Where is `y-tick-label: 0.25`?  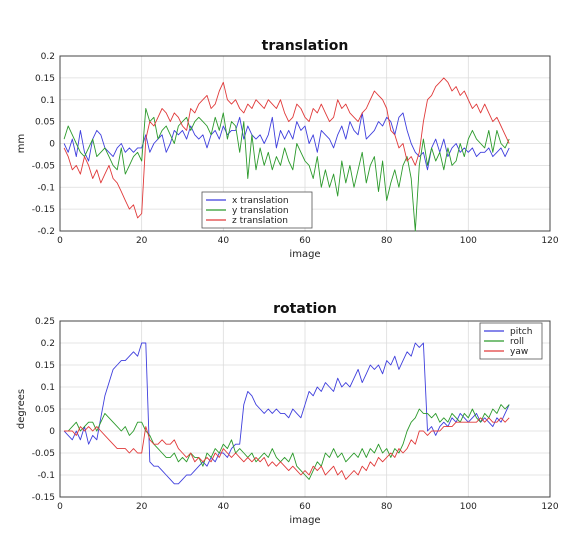 y-tick-label: 0.25 is located at coordinates (45, 322).